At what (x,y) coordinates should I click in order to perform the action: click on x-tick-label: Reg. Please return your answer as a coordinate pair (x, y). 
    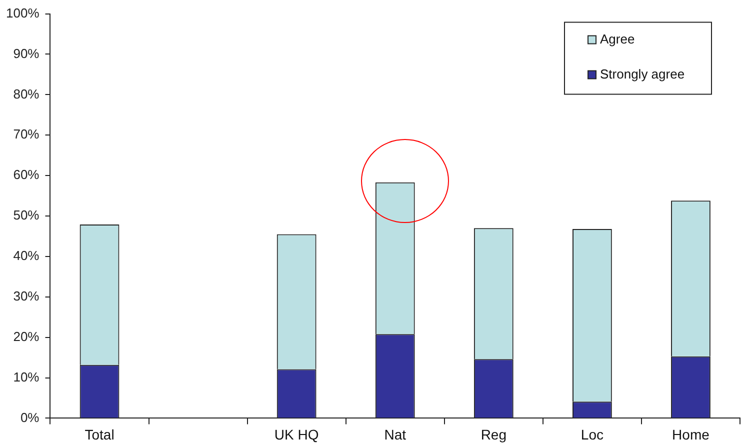
    Looking at the image, I should click on (493, 434).